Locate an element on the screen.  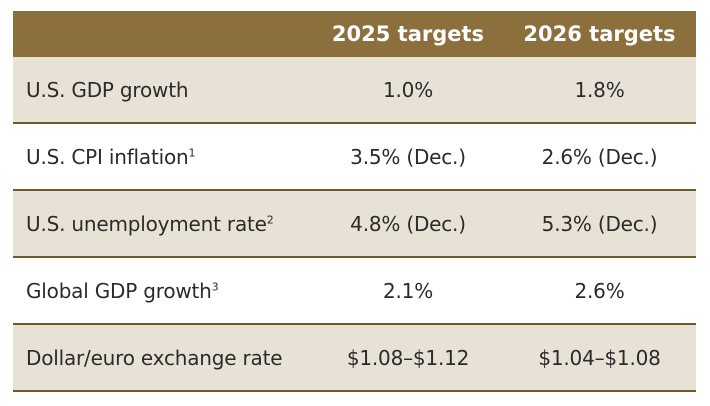
value-2026: 2.6% (Dec.) is located at coordinates (599, 156).